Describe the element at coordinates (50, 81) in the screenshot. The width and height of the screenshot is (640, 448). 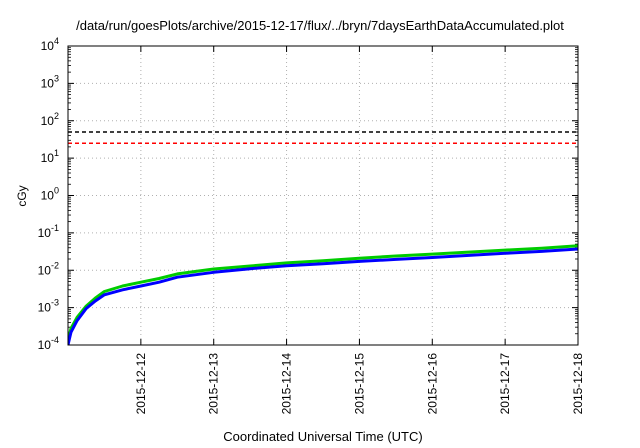
I see `y-tick-label: 10³` at that location.